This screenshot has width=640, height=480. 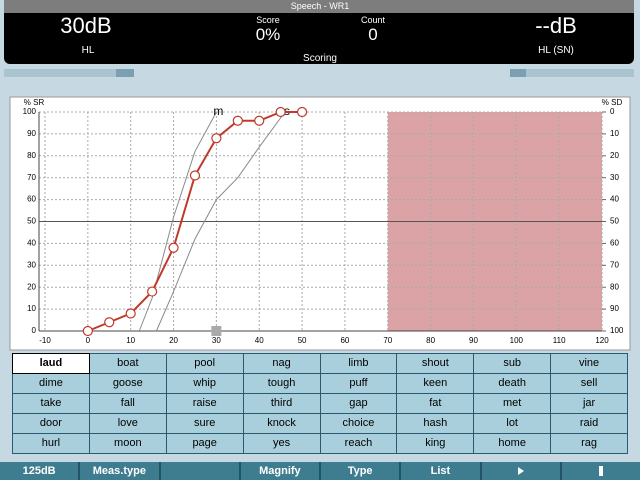 What do you see at coordinates (281, 383) in the screenshot?
I see `word-cell: tough` at bounding box center [281, 383].